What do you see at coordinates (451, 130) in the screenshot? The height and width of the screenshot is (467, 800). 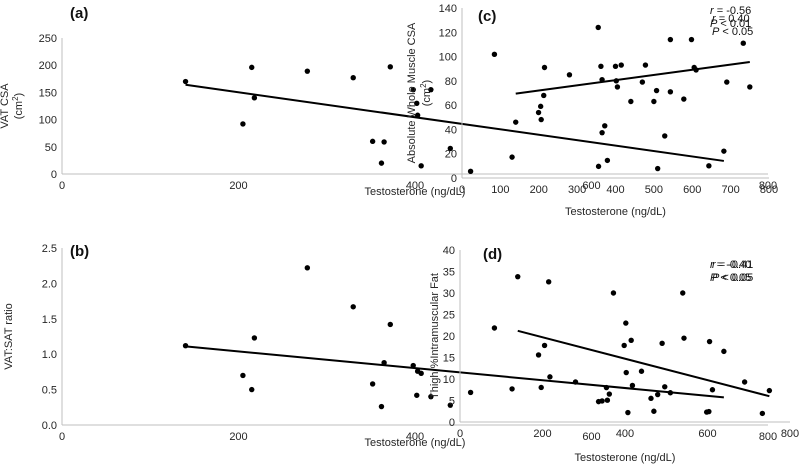 I see `y-tick-label: 40` at bounding box center [451, 130].